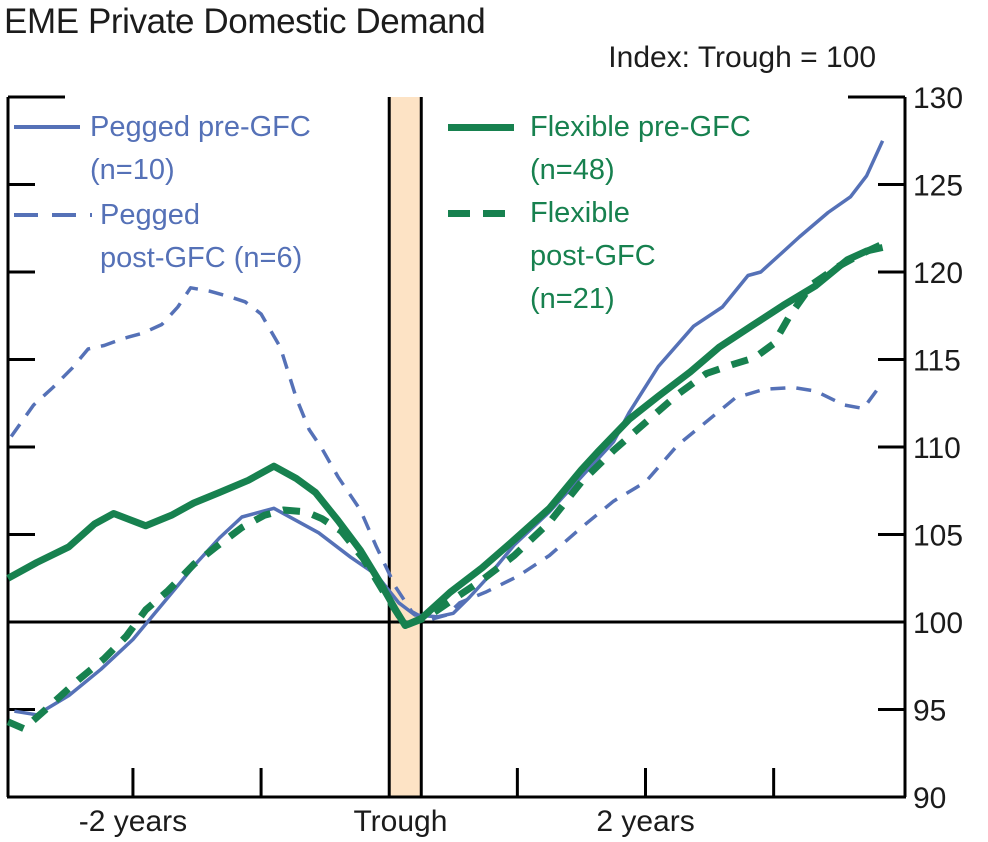 This screenshot has width=988, height=842. What do you see at coordinates (580, 213) in the screenshot?
I see `legend-label-flexible-post-line1: Flexible` at bounding box center [580, 213].